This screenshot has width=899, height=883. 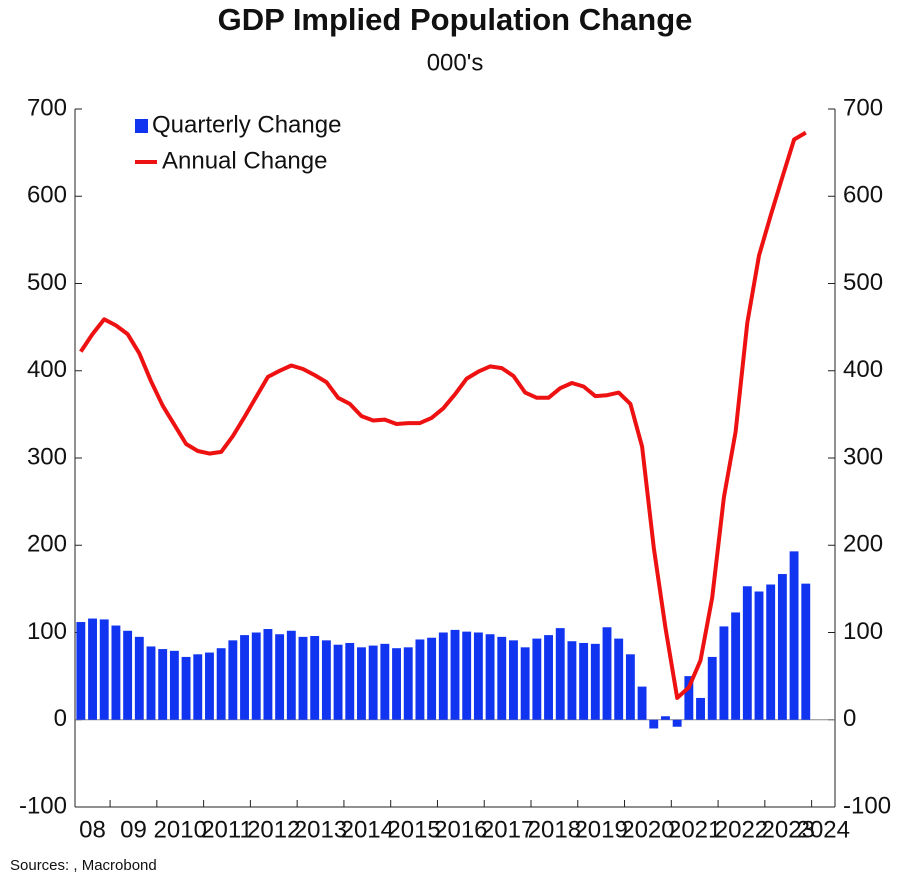 What do you see at coordinates (460, 829) in the screenshot?
I see `x-tick-label: 2016` at bounding box center [460, 829].